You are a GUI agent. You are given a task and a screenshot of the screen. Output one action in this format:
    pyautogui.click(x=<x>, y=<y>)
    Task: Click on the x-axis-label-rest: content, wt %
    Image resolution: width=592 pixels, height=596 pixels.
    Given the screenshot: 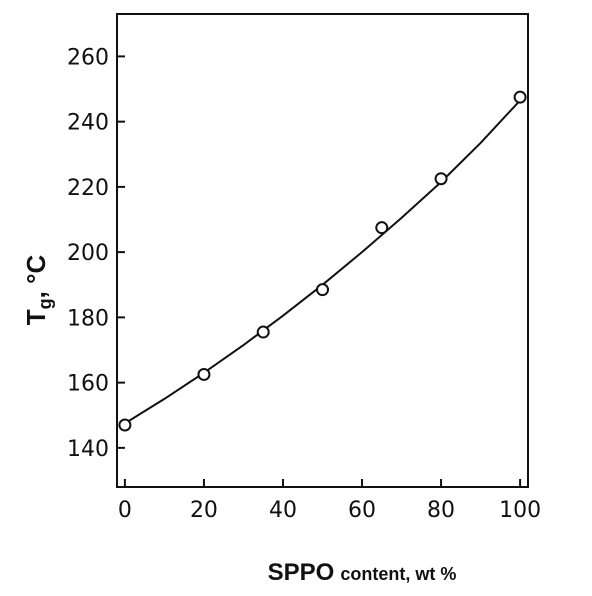 What is the action you would take?
    pyautogui.click(x=398, y=574)
    